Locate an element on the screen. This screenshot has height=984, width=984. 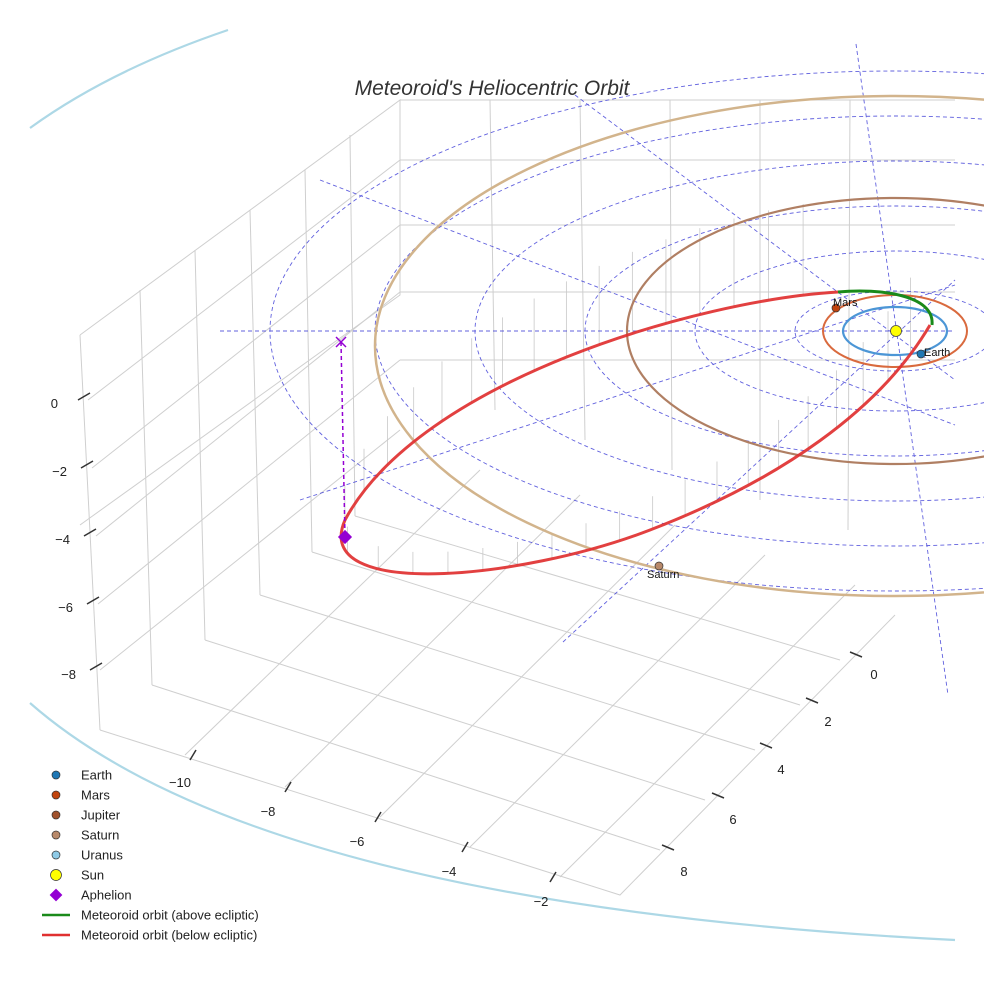
x-tick: −6 is located at coordinates (357, 841).